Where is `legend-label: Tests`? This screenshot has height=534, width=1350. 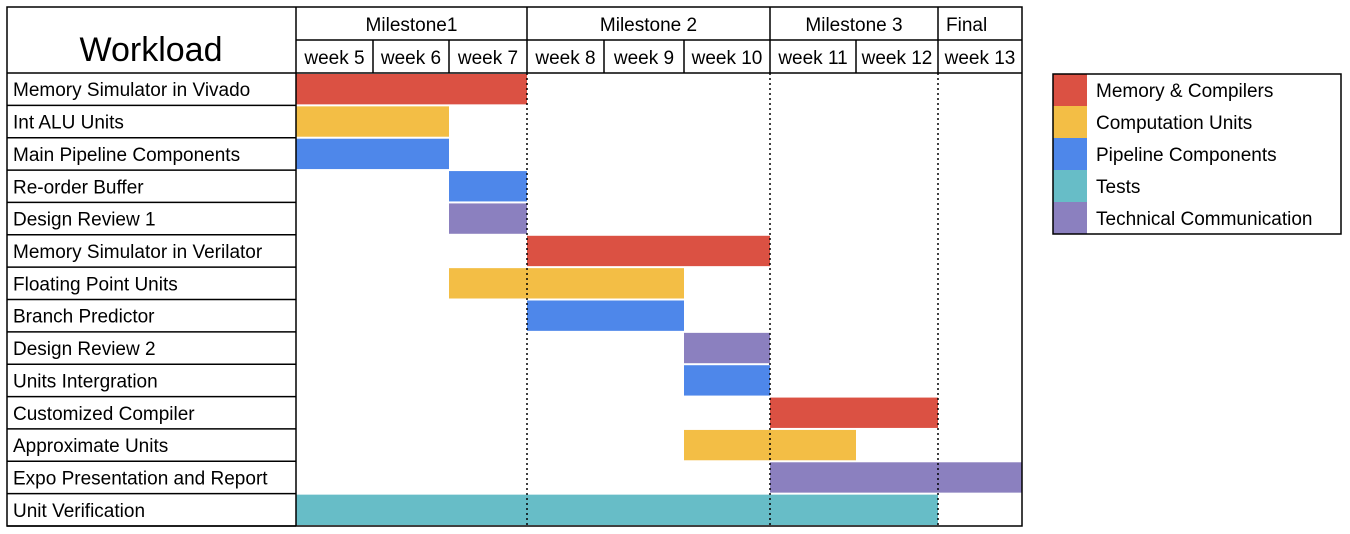 legend-label: Tests is located at coordinates (1118, 187).